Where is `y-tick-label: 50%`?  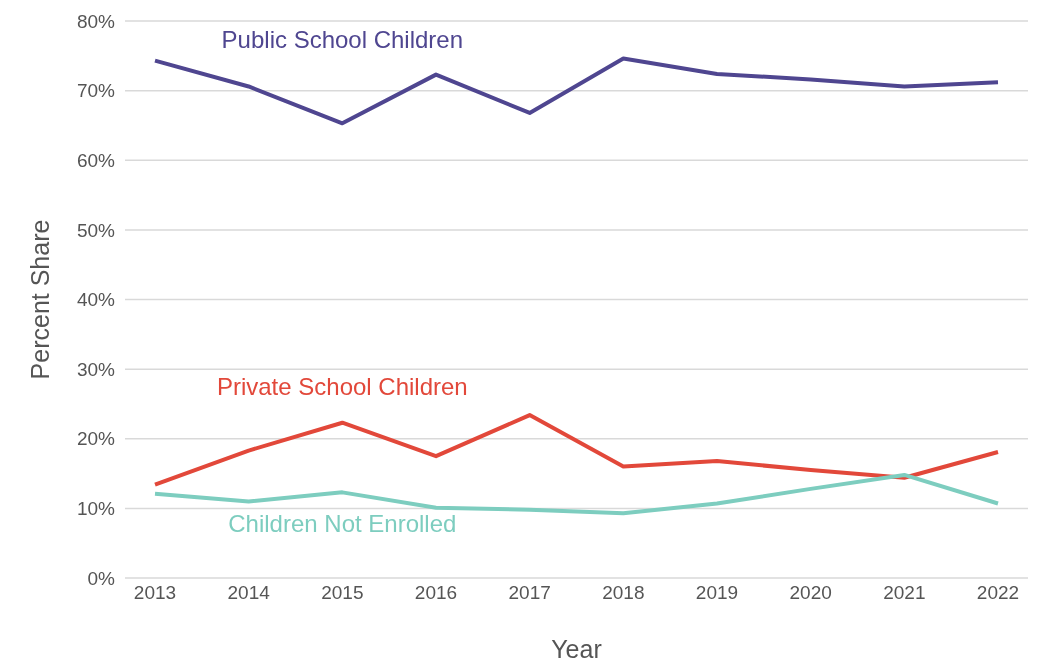 y-tick-label: 50% is located at coordinates (96, 230).